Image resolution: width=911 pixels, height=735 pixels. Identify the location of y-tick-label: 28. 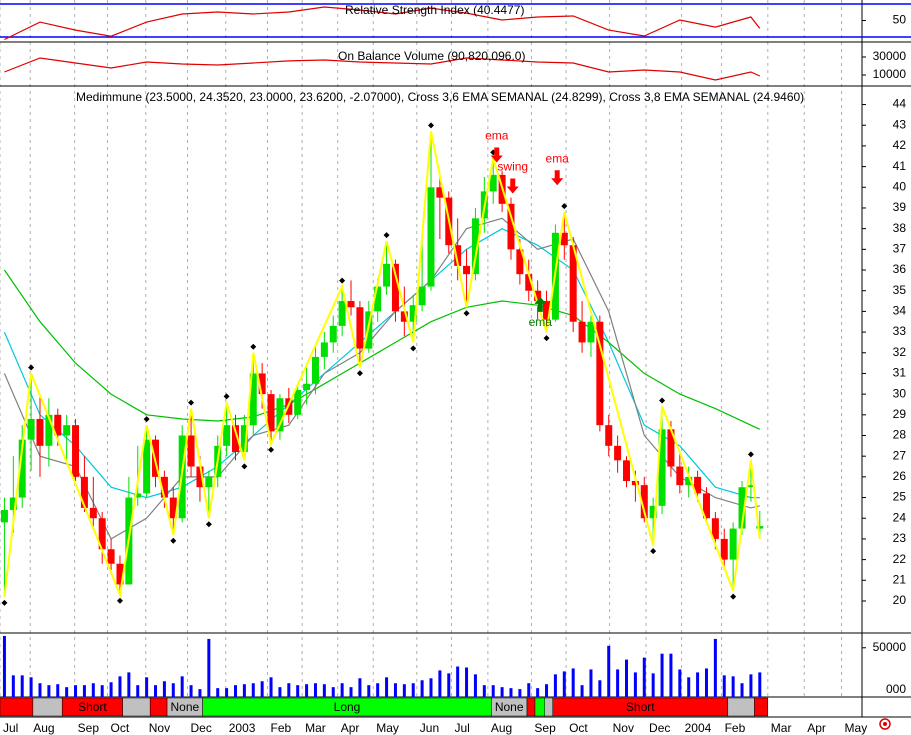
(900, 435).